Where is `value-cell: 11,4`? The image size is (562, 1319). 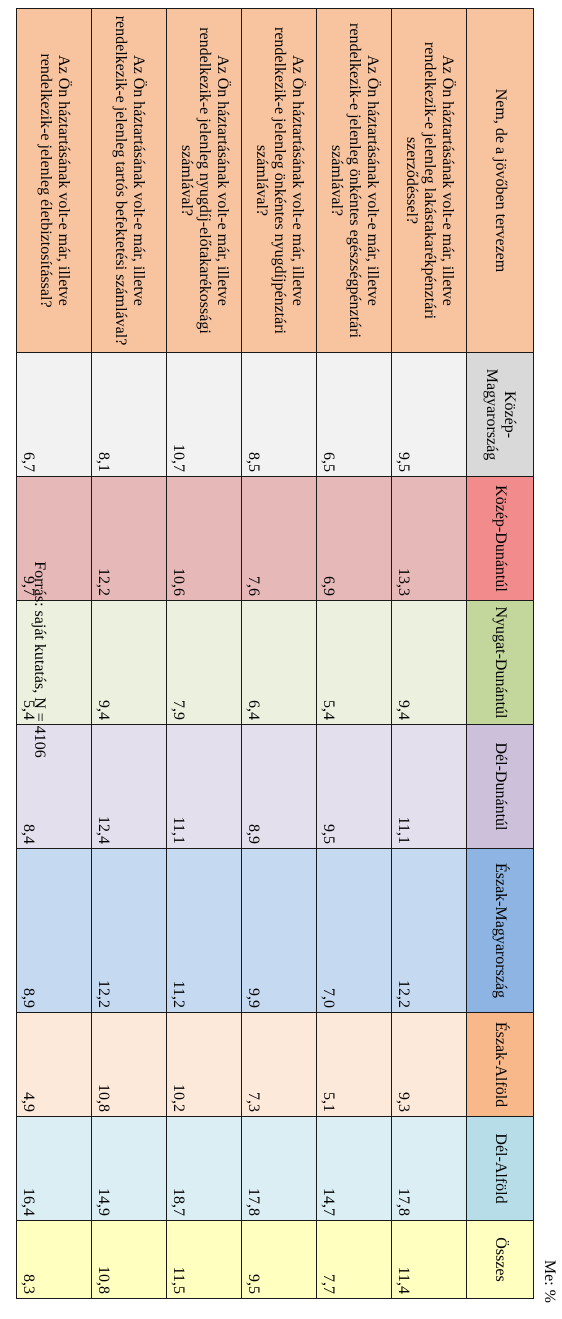 value-cell: 11,4 is located at coordinates (429, 1259).